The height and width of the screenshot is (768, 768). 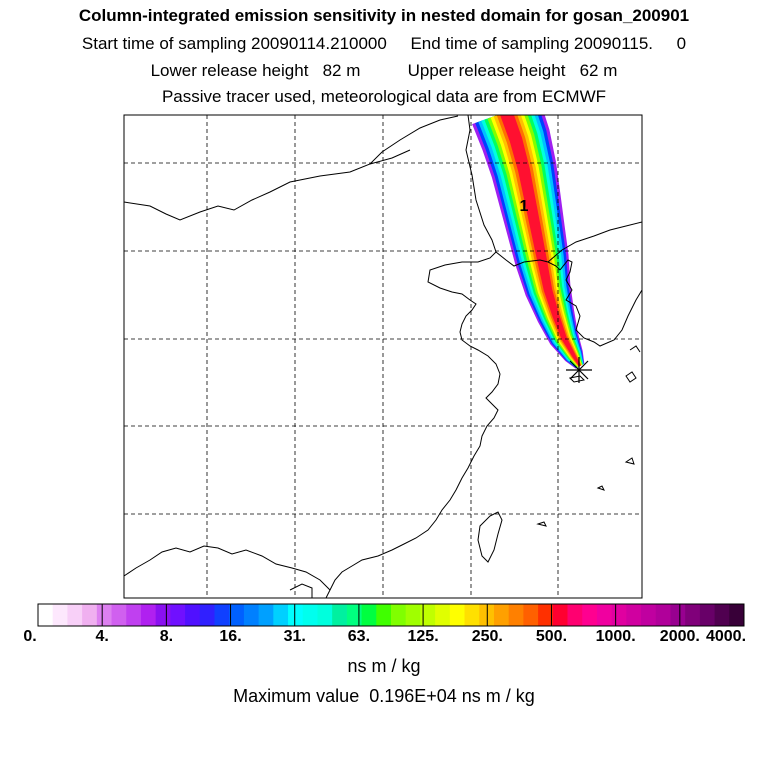 What do you see at coordinates (384, 666) in the screenshot?
I see `colorbar-units: ns m / kg` at bounding box center [384, 666].